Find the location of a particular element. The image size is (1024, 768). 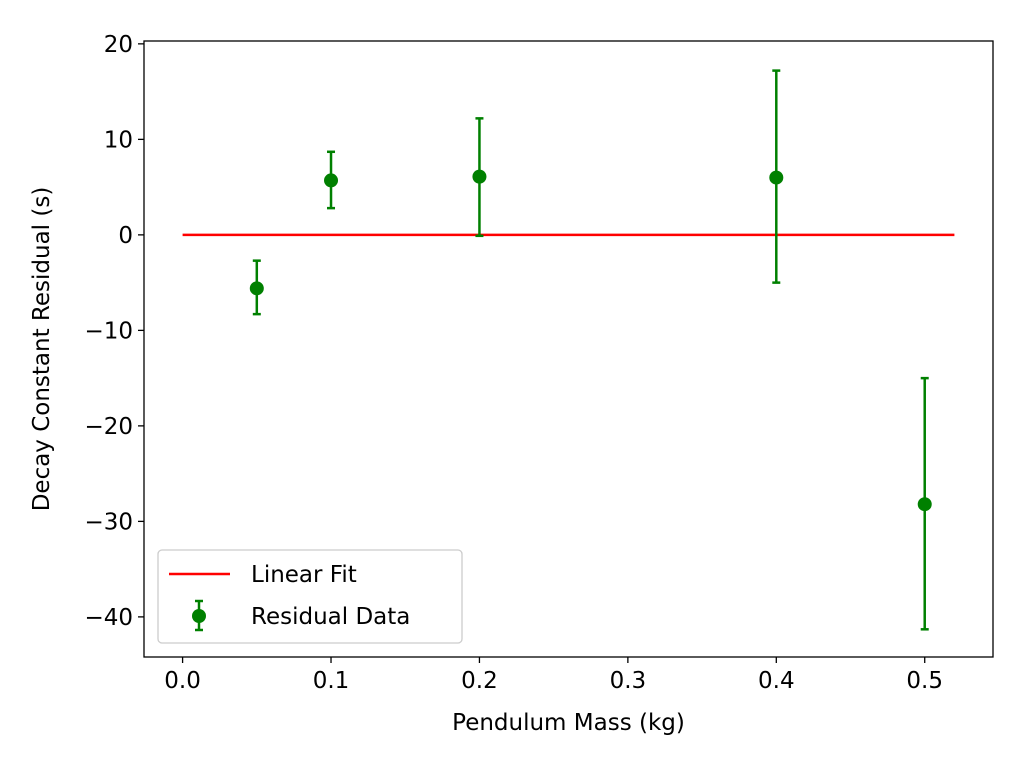

y-axis: 20 10 0 −10 −20 −30 −40 is located at coordinates (114, 331).